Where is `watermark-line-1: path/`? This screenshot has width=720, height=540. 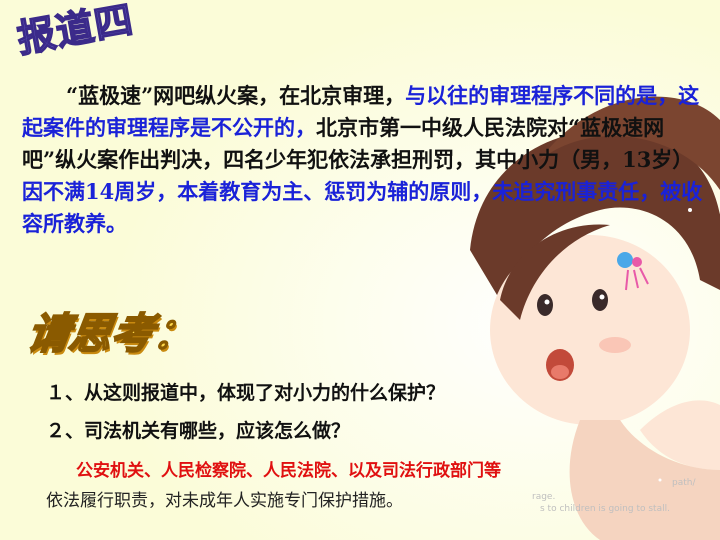 watermark-line-1: path/ is located at coordinates (684, 483).